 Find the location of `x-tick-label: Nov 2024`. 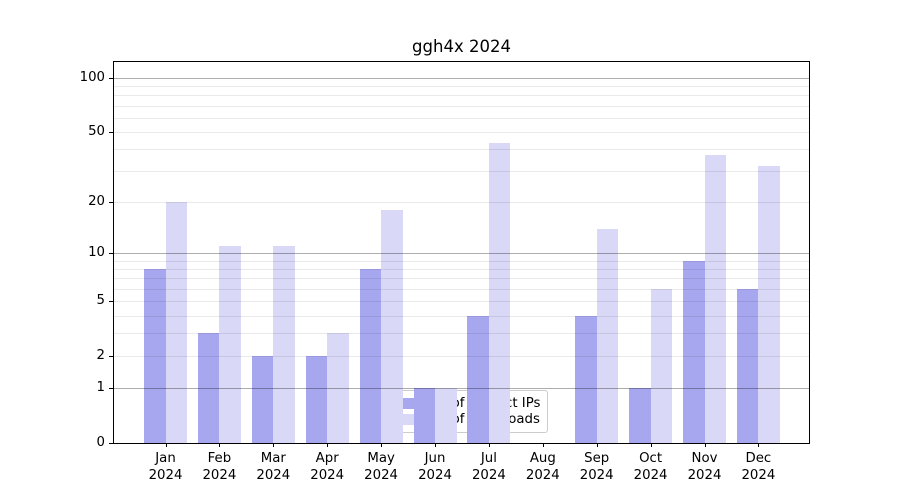

x-tick-label: Nov 2024 is located at coordinates (704, 467).